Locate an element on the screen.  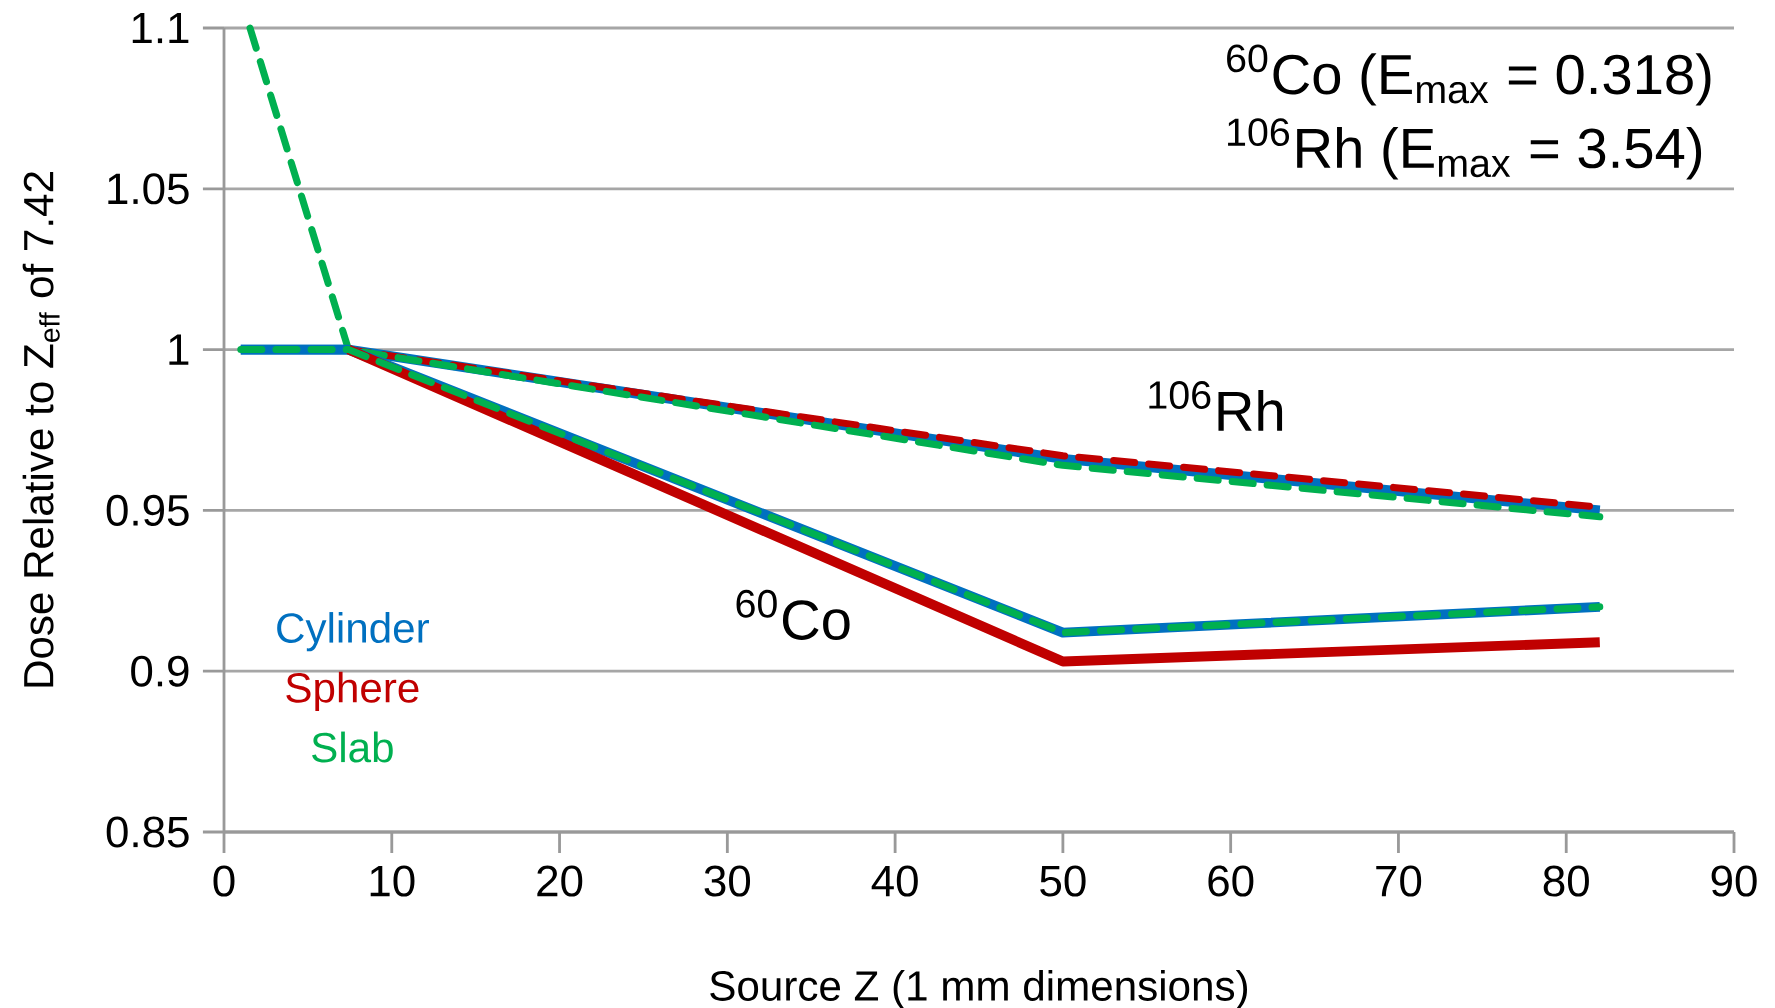
x-tick-label: 50 is located at coordinates (1063, 881).